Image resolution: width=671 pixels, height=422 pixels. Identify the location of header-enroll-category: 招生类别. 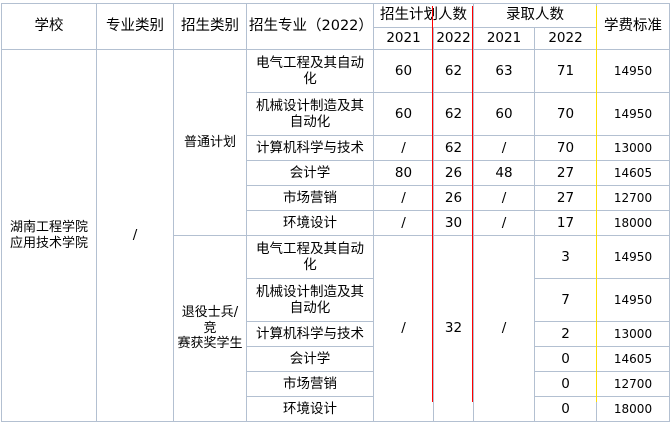
(210, 26).